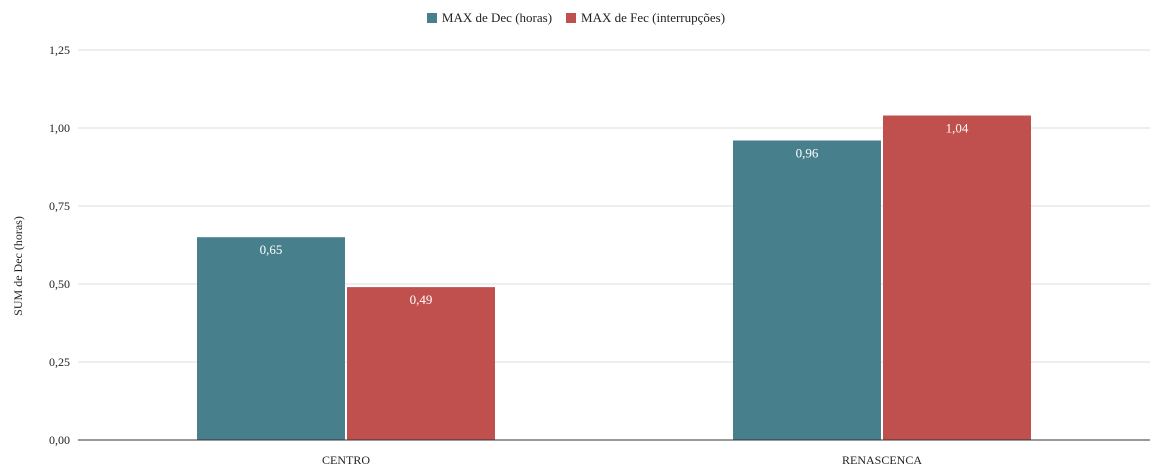  What do you see at coordinates (431, 18) in the screenshot?
I see `legend-swatch-dec` at bounding box center [431, 18].